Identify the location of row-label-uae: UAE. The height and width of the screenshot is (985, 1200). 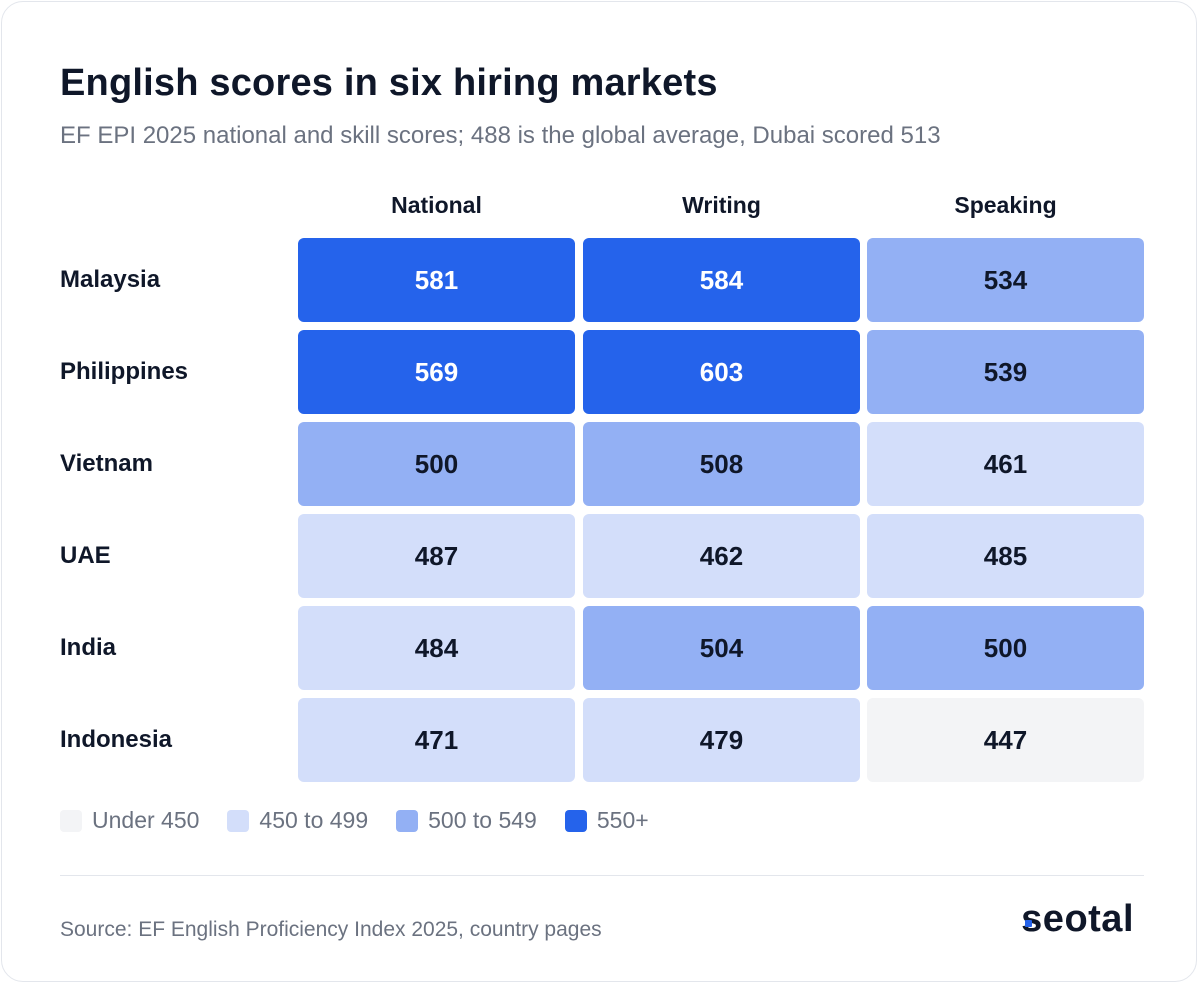
(85, 555).